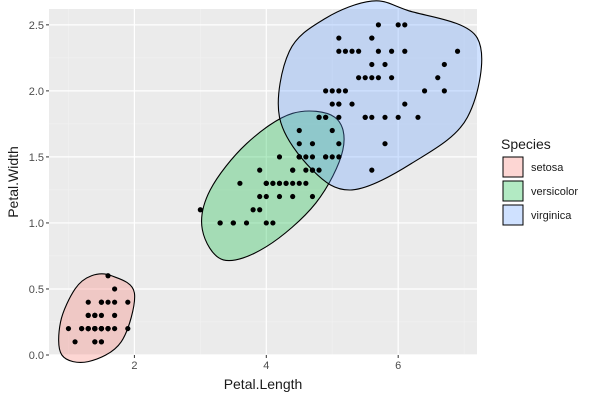  I want to click on legend-label-setosa: setosa, so click(547, 168).